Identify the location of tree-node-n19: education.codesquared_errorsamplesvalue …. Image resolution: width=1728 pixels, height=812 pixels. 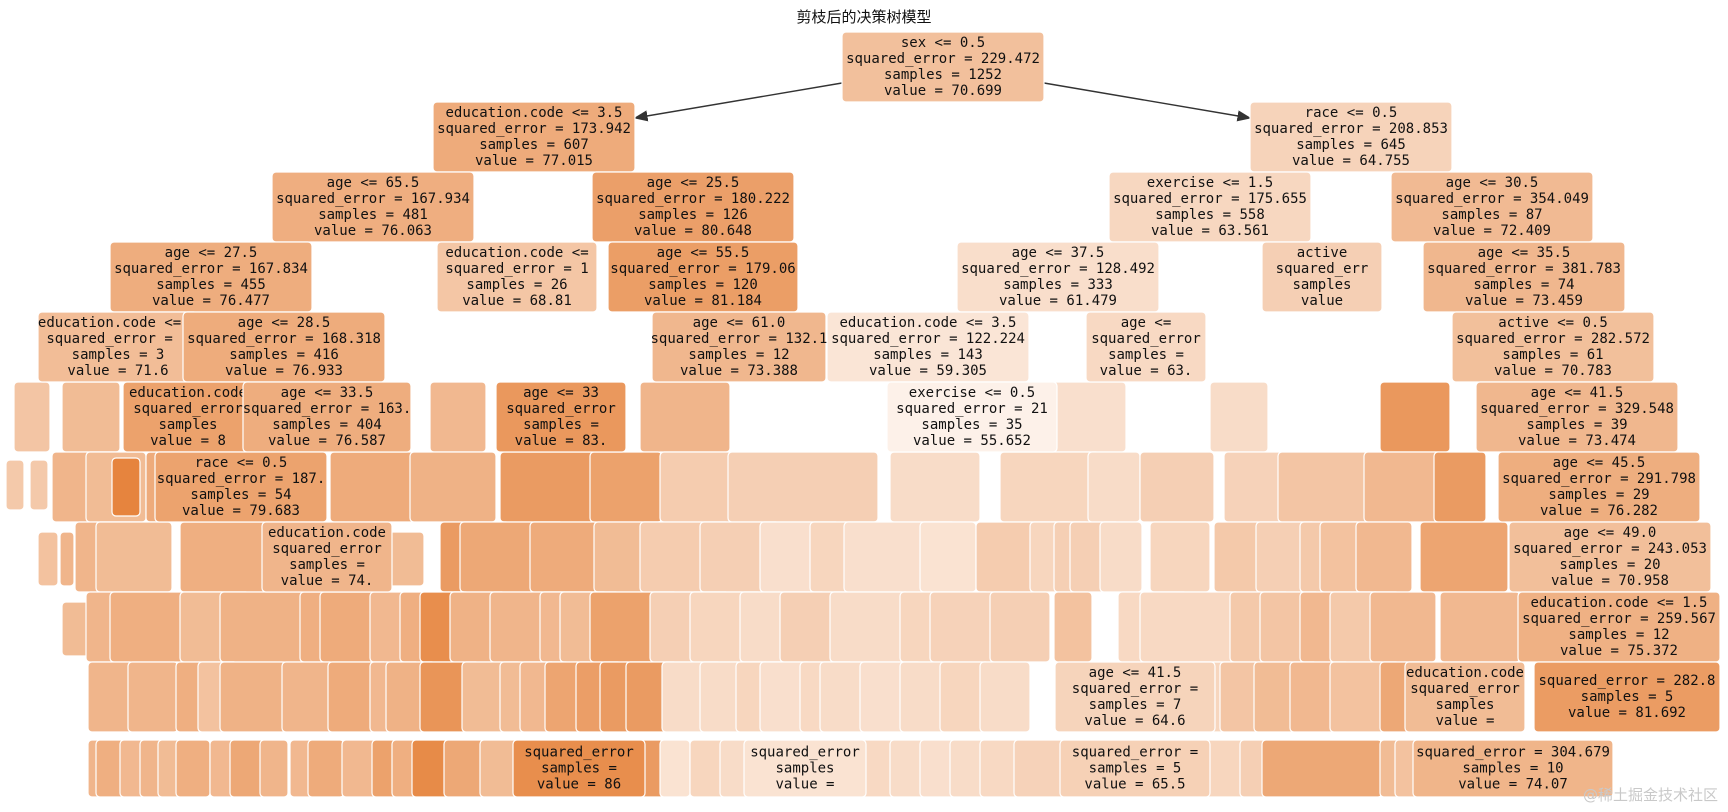
(188, 417).